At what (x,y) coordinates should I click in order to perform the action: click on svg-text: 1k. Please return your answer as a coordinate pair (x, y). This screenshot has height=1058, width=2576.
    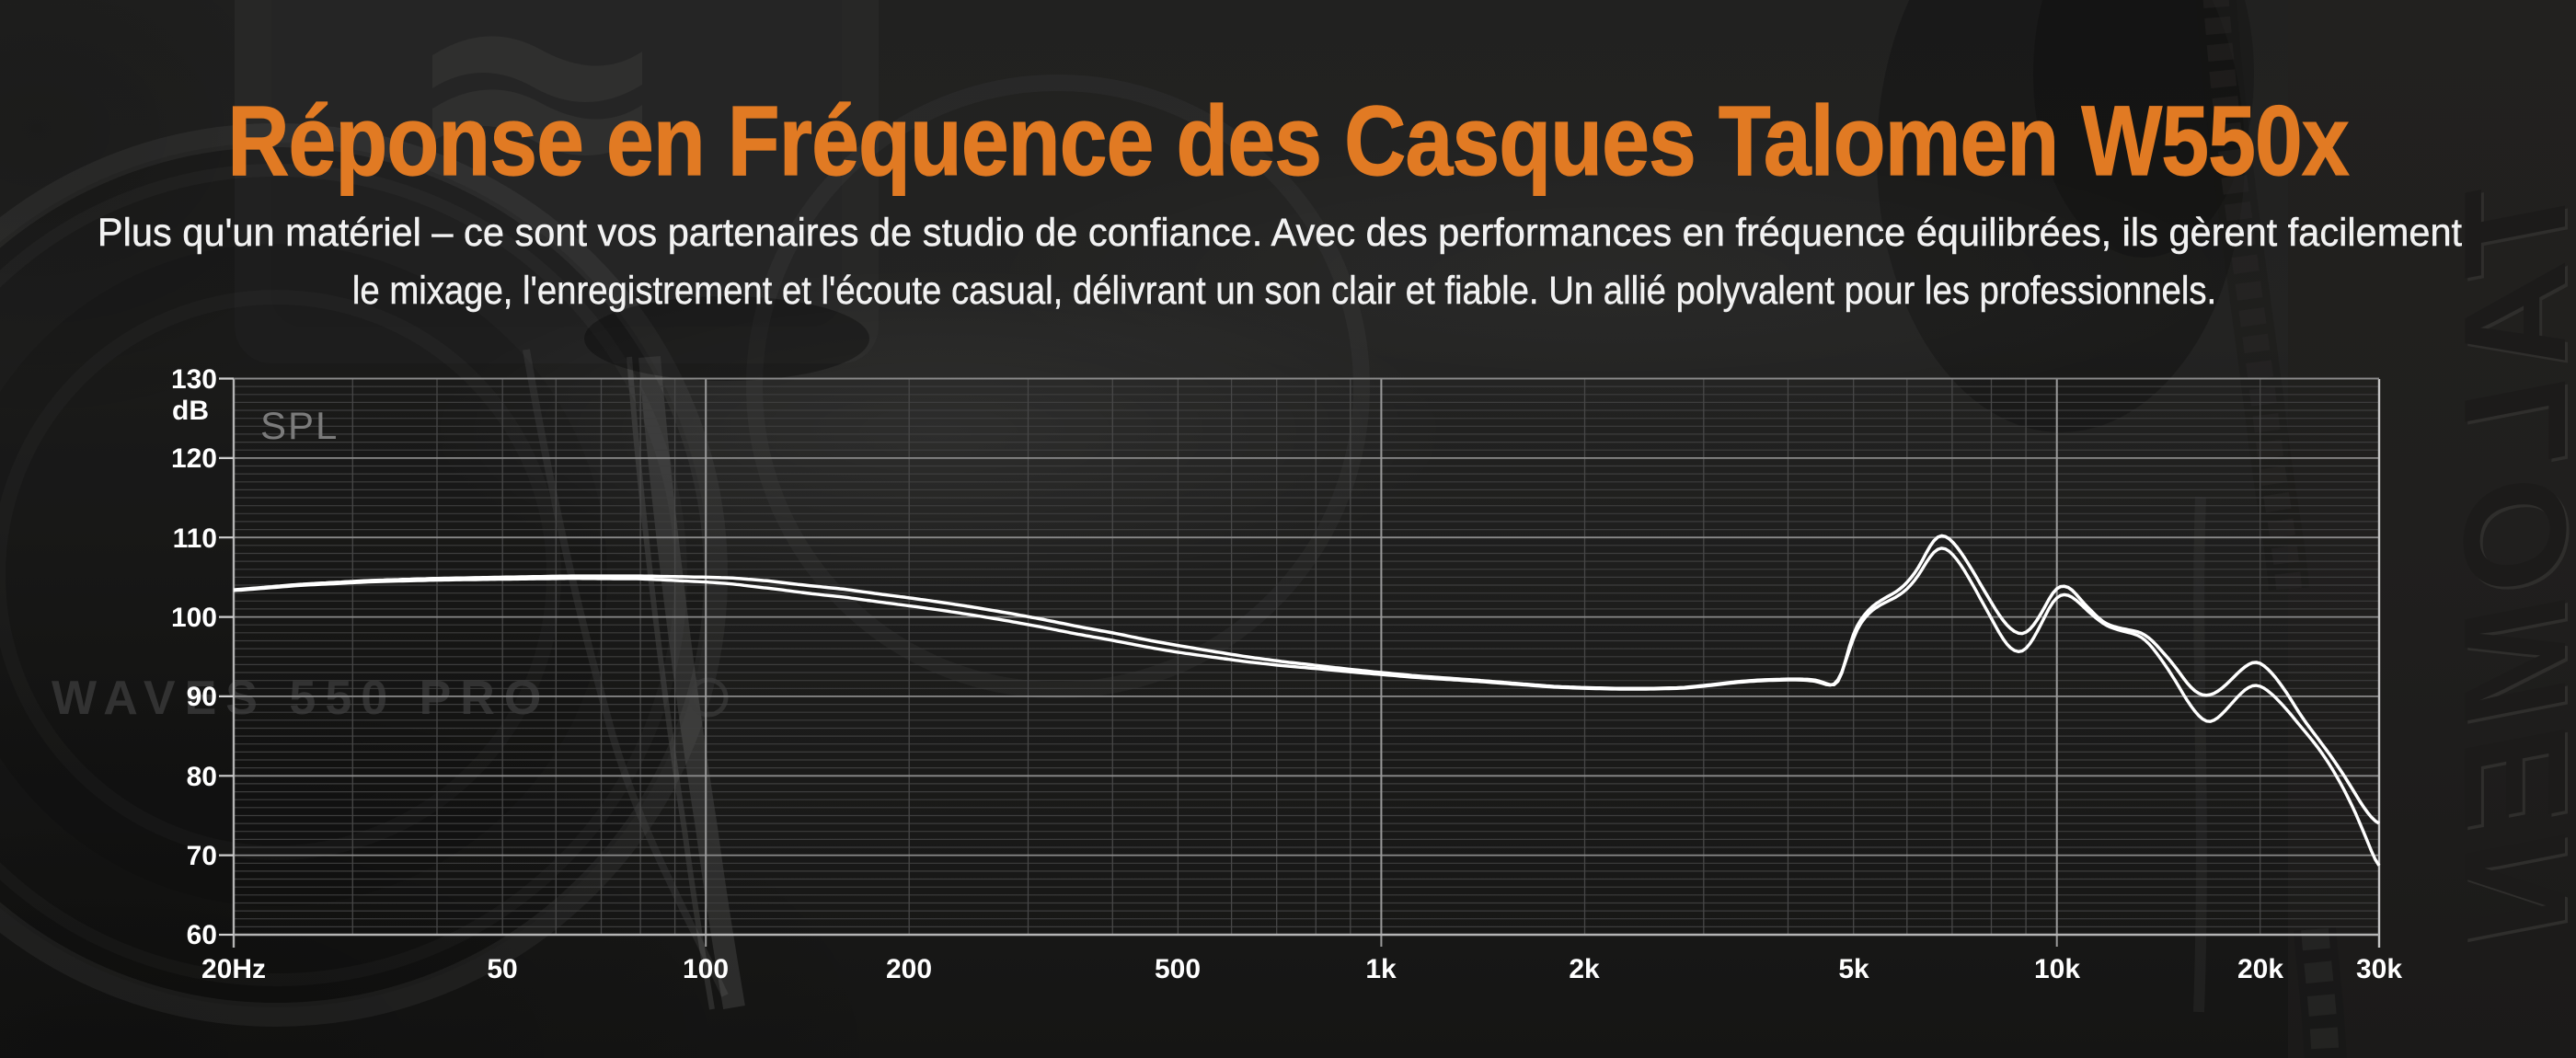
    Looking at the image, I should click on (1381, 969).